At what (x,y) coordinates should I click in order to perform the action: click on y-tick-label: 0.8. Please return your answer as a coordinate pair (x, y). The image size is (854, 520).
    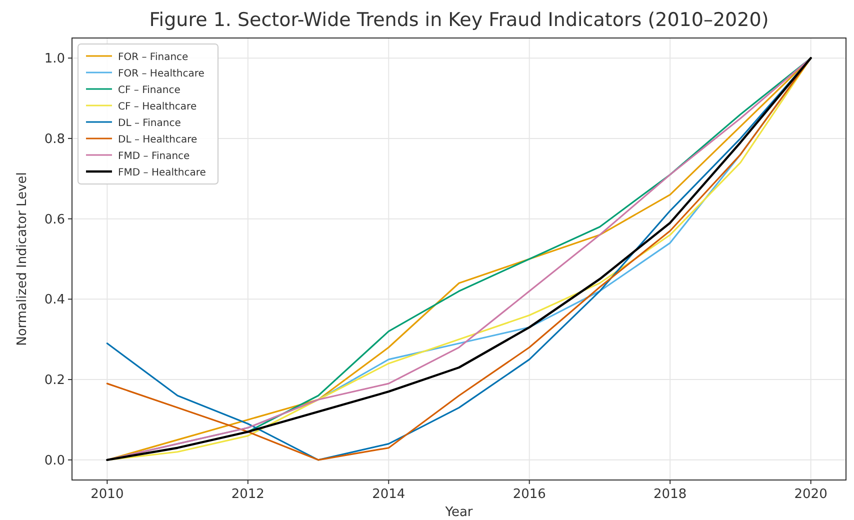
    Looking at the image, I should click on (54, 139).